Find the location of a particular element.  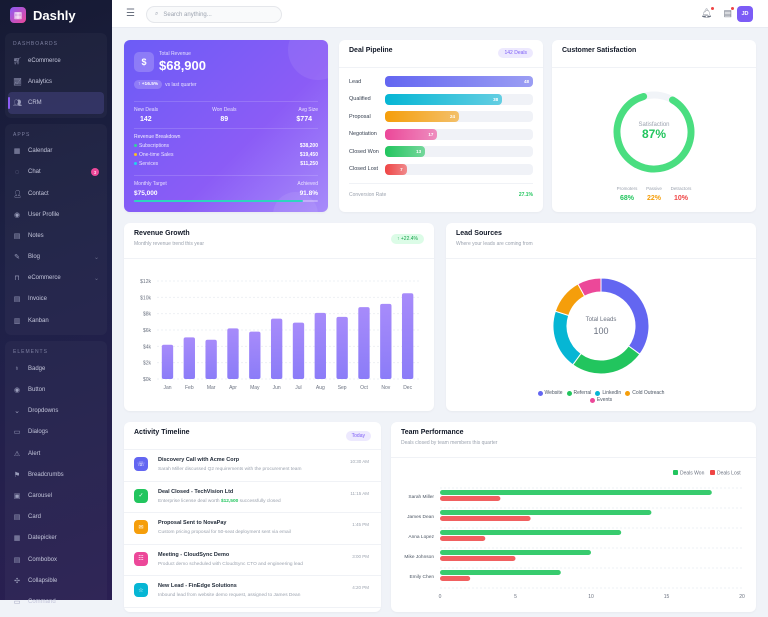

revenue-stat: New Deals 142 is located at coordinates (146, 115).